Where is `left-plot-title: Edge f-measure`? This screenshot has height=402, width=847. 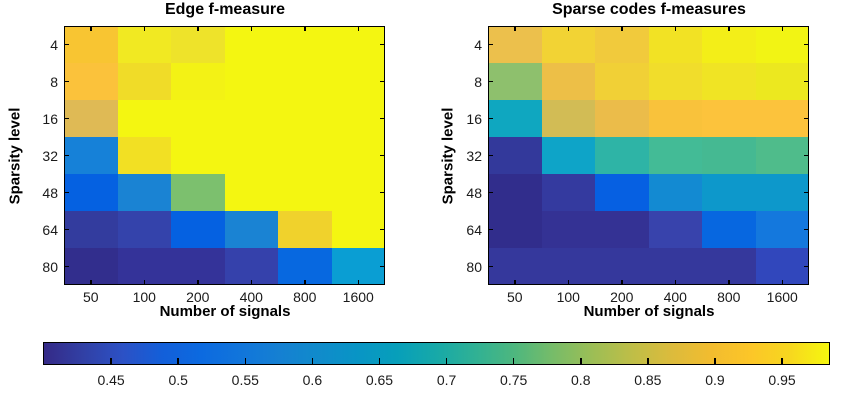 left-plot-title: Edge f-measure is located at coordinates (225, 9).